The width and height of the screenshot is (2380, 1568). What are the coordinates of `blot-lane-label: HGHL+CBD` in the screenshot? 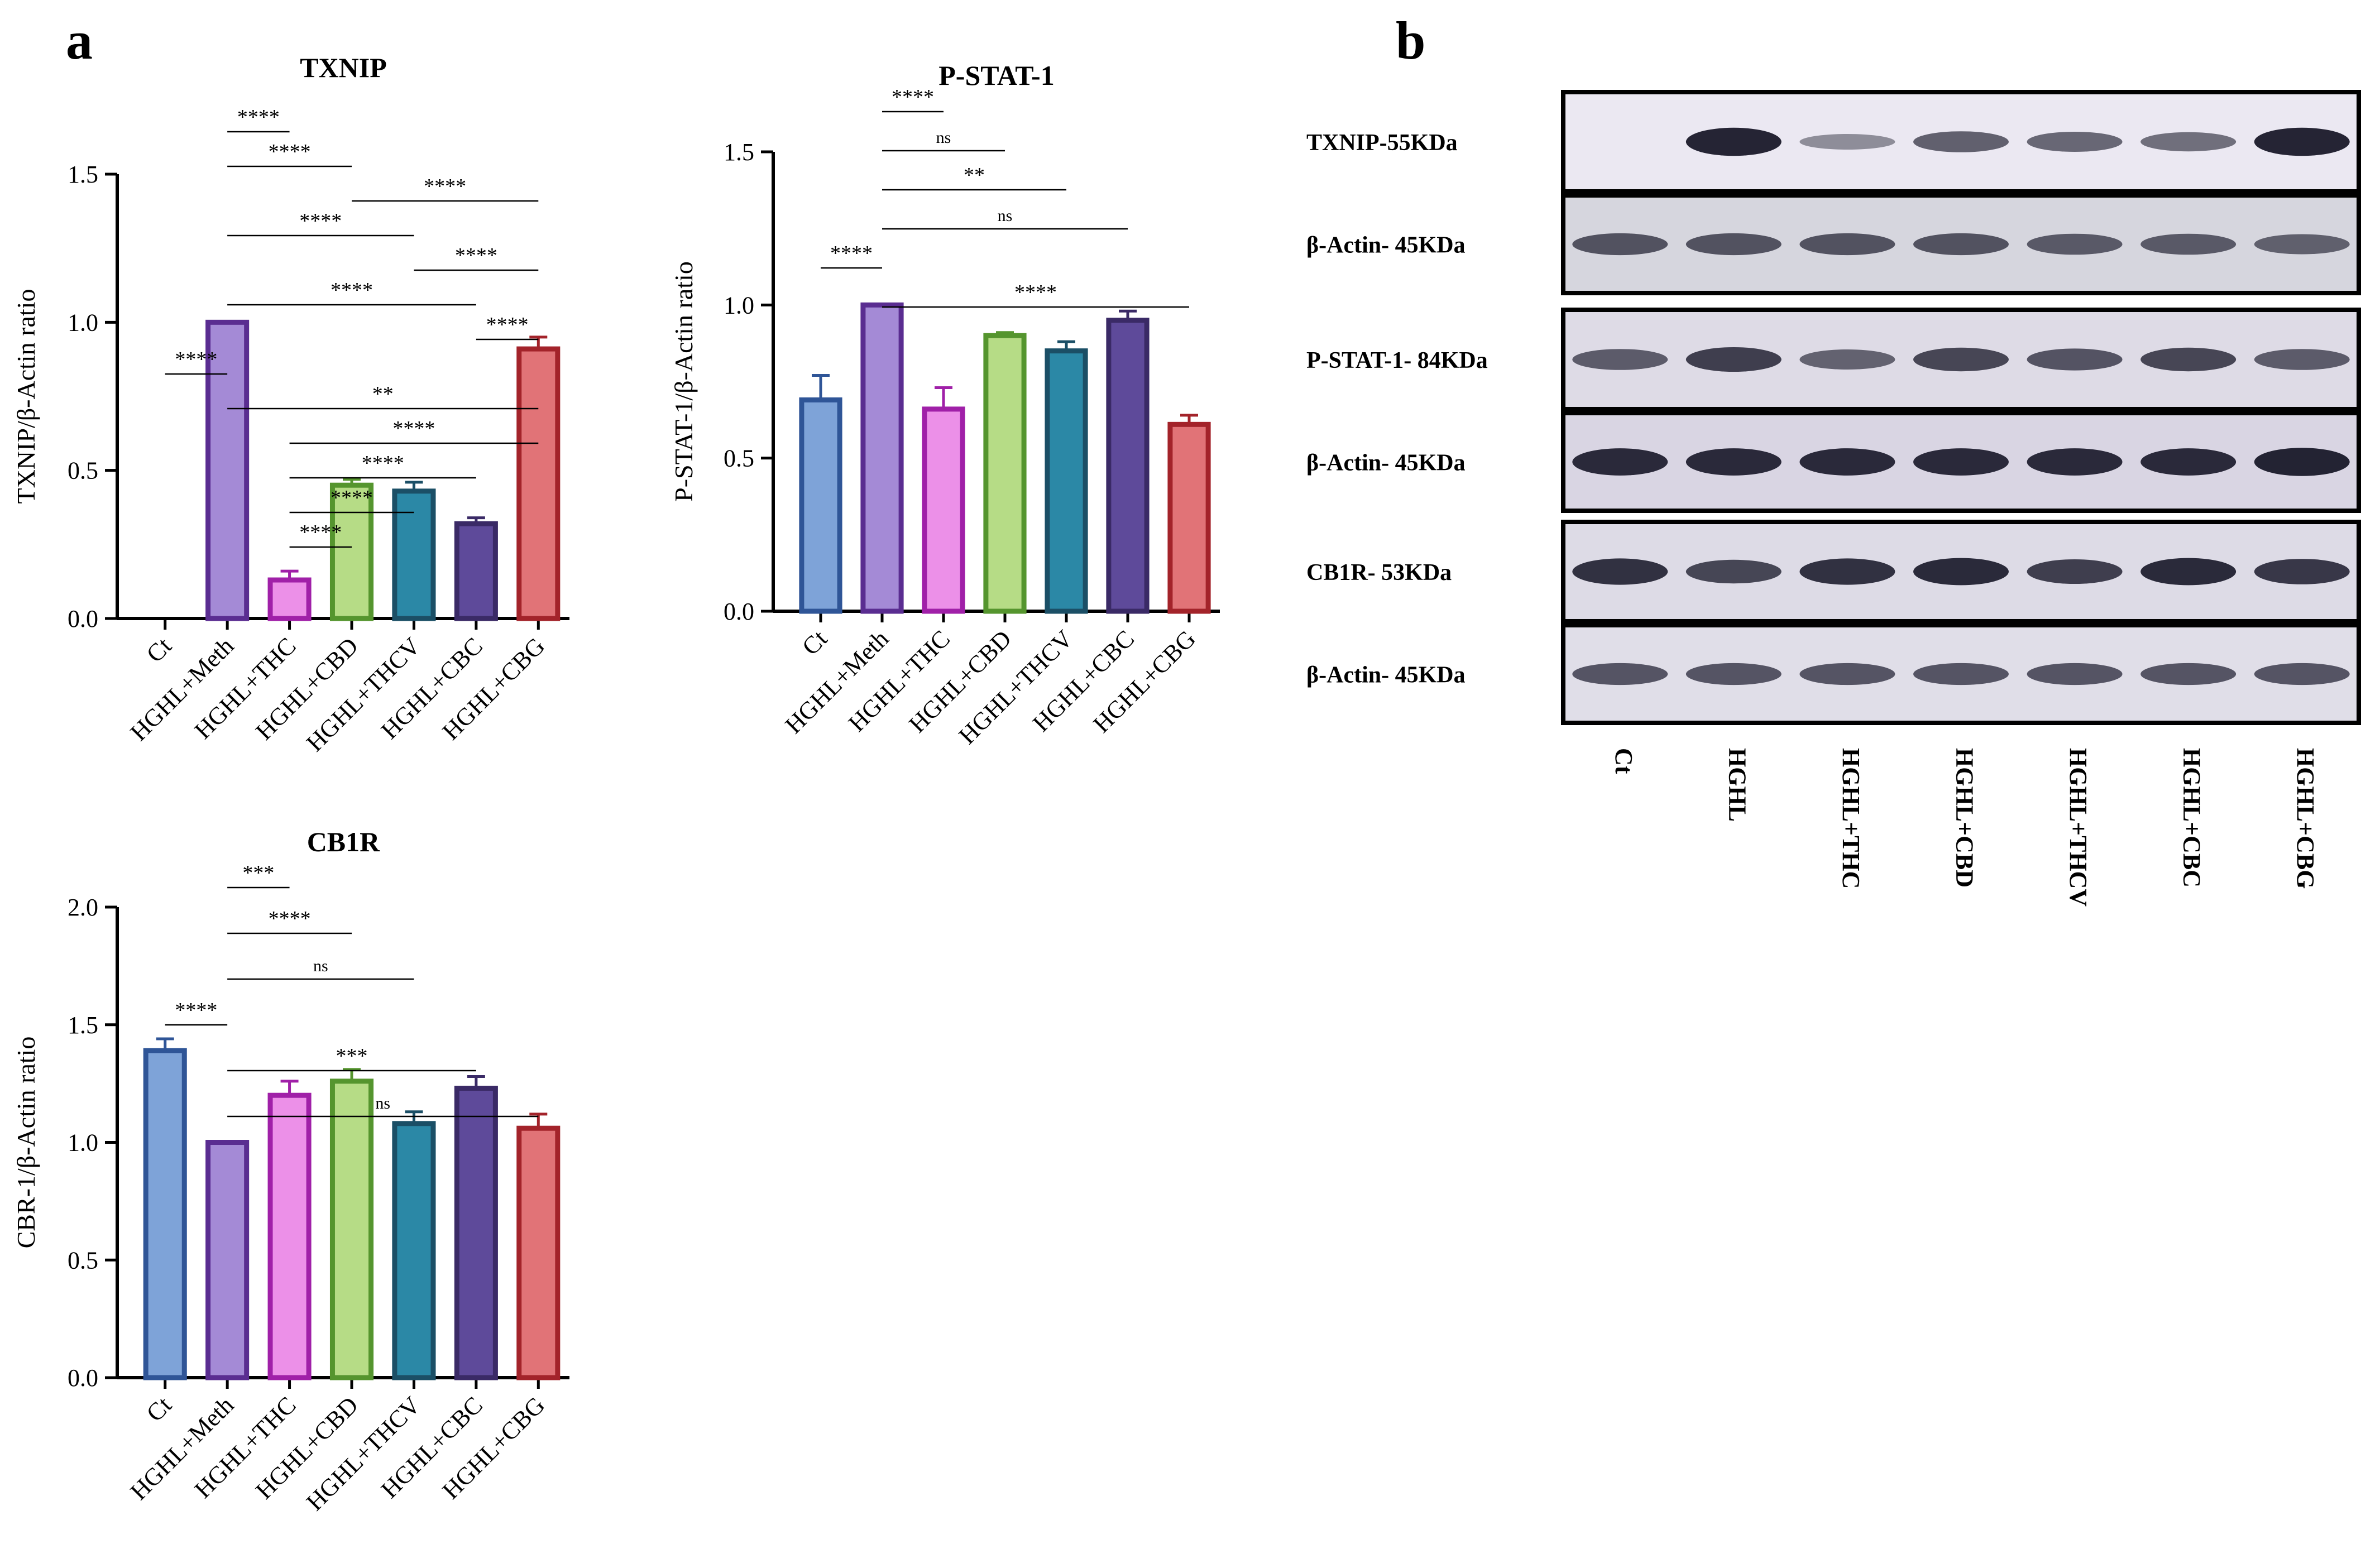 It's located at (1965, 818).